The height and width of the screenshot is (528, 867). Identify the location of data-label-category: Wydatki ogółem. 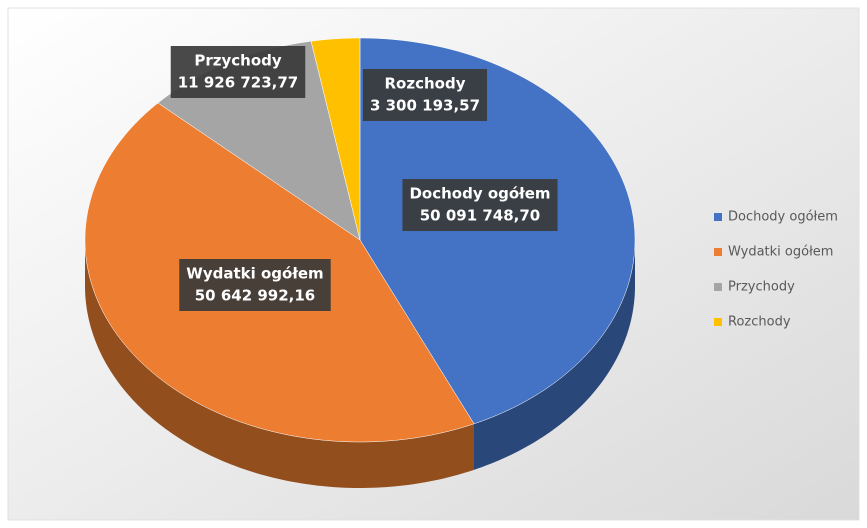
(254, 274).